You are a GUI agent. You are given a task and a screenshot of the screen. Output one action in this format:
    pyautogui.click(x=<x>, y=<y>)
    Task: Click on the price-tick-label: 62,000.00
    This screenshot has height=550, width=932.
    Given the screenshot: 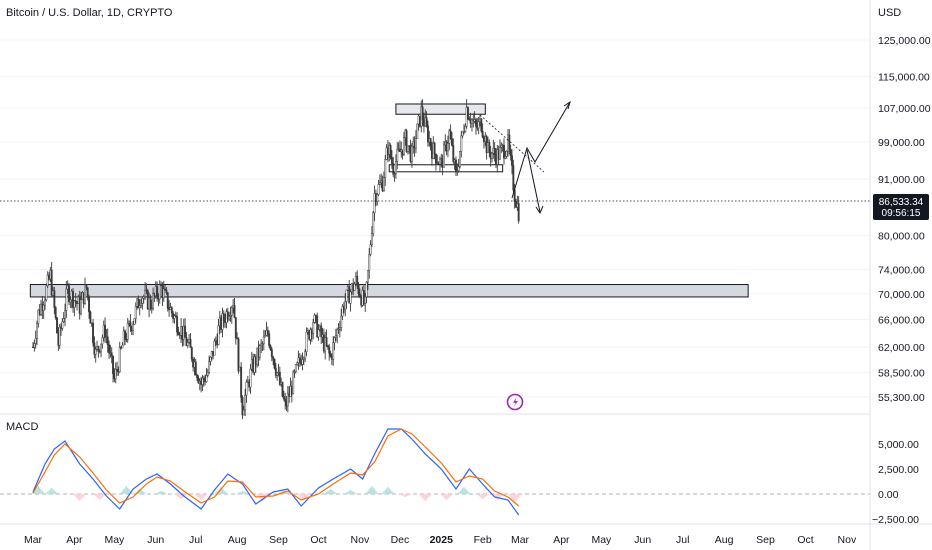 What is the action you would take?
    pyautogui.click(x=901, y=348)
    